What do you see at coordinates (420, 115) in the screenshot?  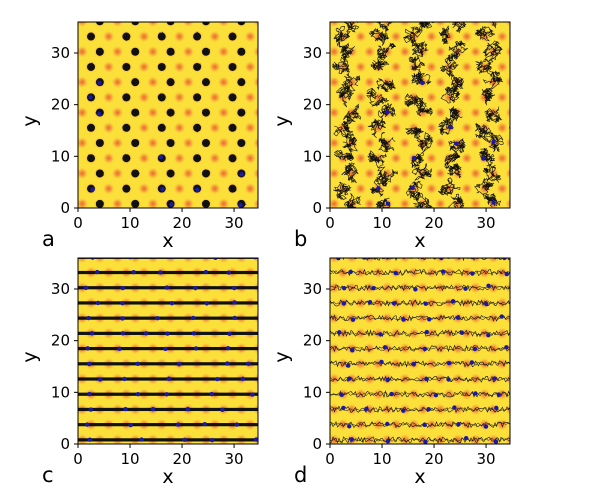 I see `plot-frame` at bounding box center [420, 115].